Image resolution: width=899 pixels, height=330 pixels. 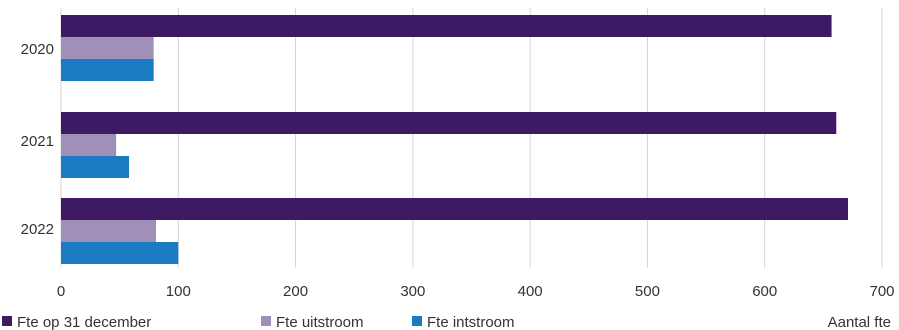 I want to click on x-axis-title: Aantal fte, so click(x=859, y=322).